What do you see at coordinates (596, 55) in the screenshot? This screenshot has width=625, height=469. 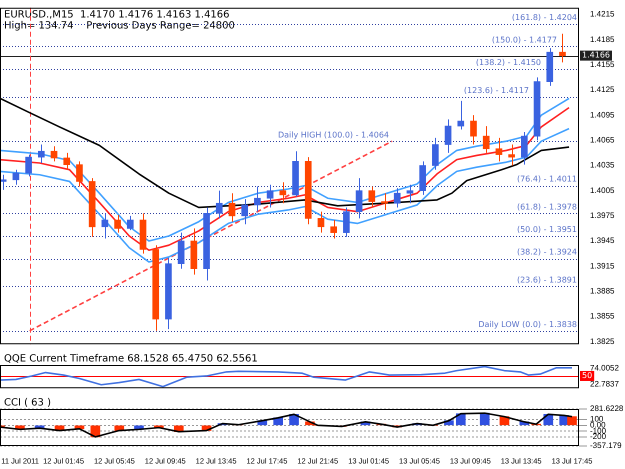 I see `ref-line-label: 1.4166` at bounding box center [596, 55].